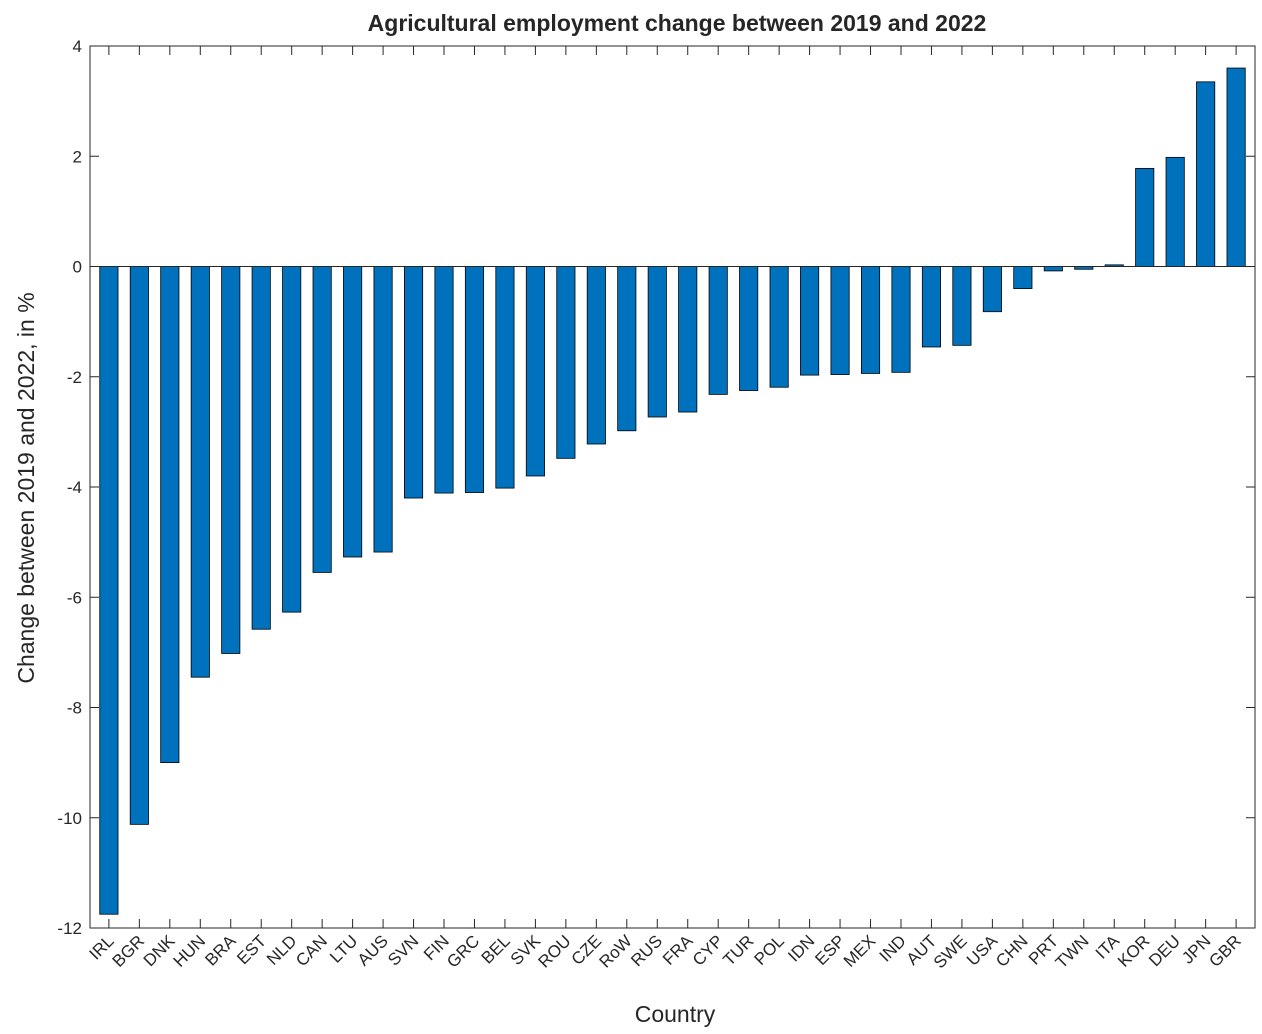  What do you see at coordinates (829, 949) in the screenshot?
I see `x-tick-label: ESP` at bounding box center [829, 949].